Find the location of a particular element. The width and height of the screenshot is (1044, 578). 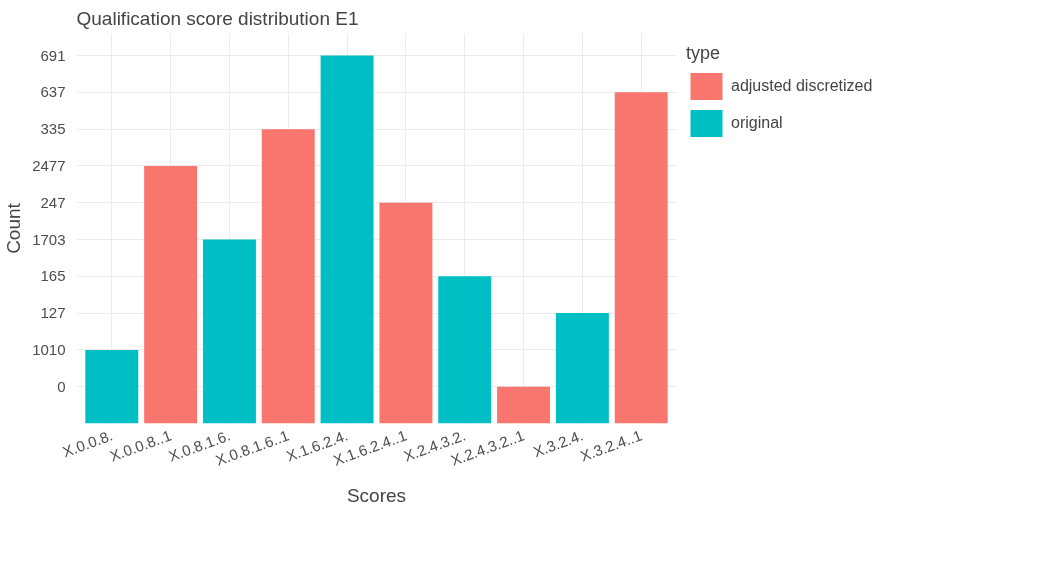

category-label: 637 is located at coordinates (53, 92).